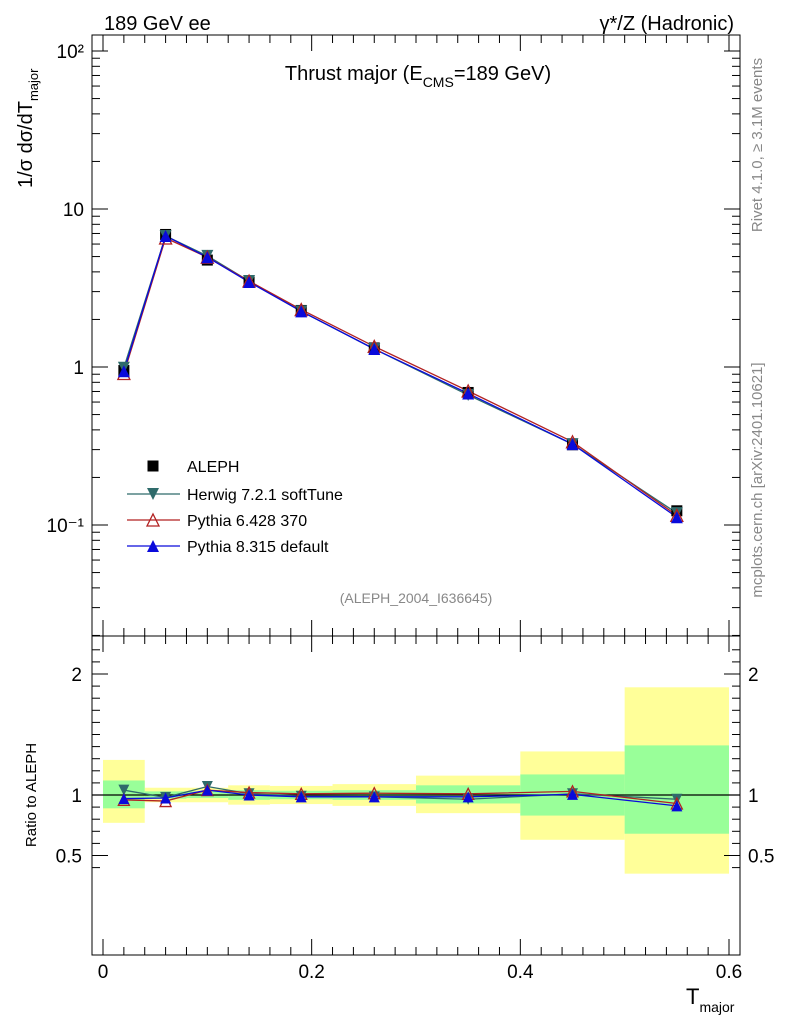 The height and width of the screenshot is (1024, 786). I want to click on main-title: Thrust major (ECMS=189 GeV), so click(418, 76).